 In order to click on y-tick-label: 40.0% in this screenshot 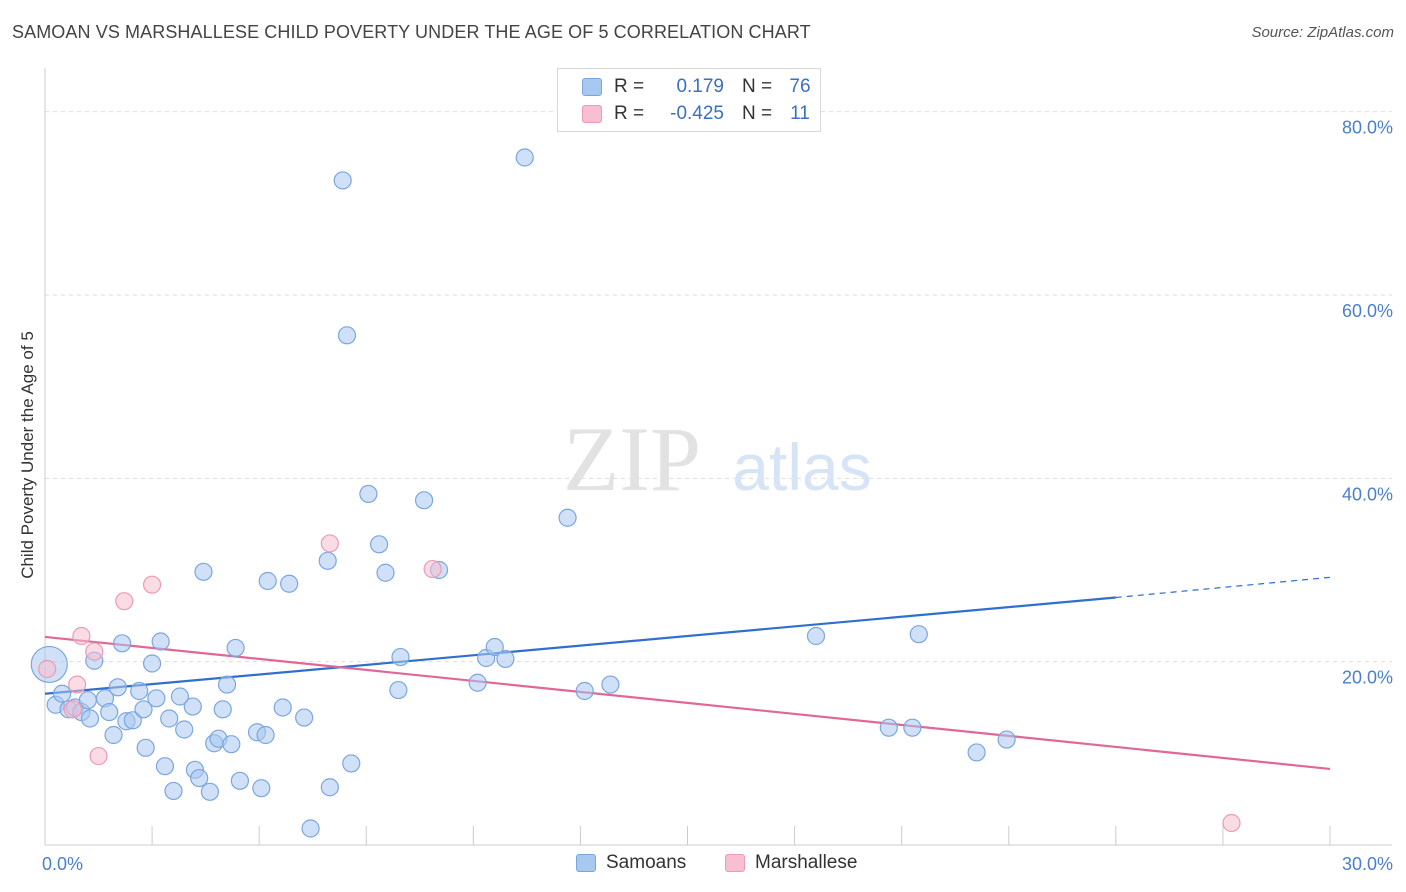, I will do `click(1367, 494)`.